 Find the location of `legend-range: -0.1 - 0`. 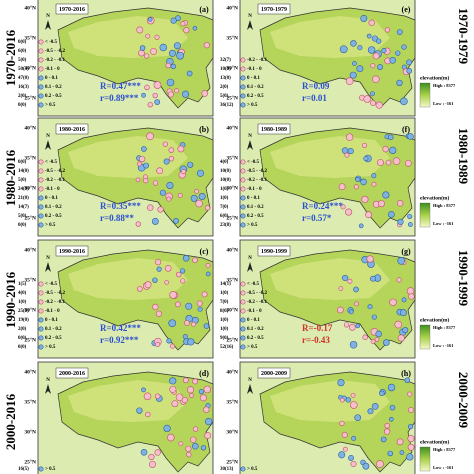

legend-range: -0.1 - 0 is located at coordinates (52, 311).